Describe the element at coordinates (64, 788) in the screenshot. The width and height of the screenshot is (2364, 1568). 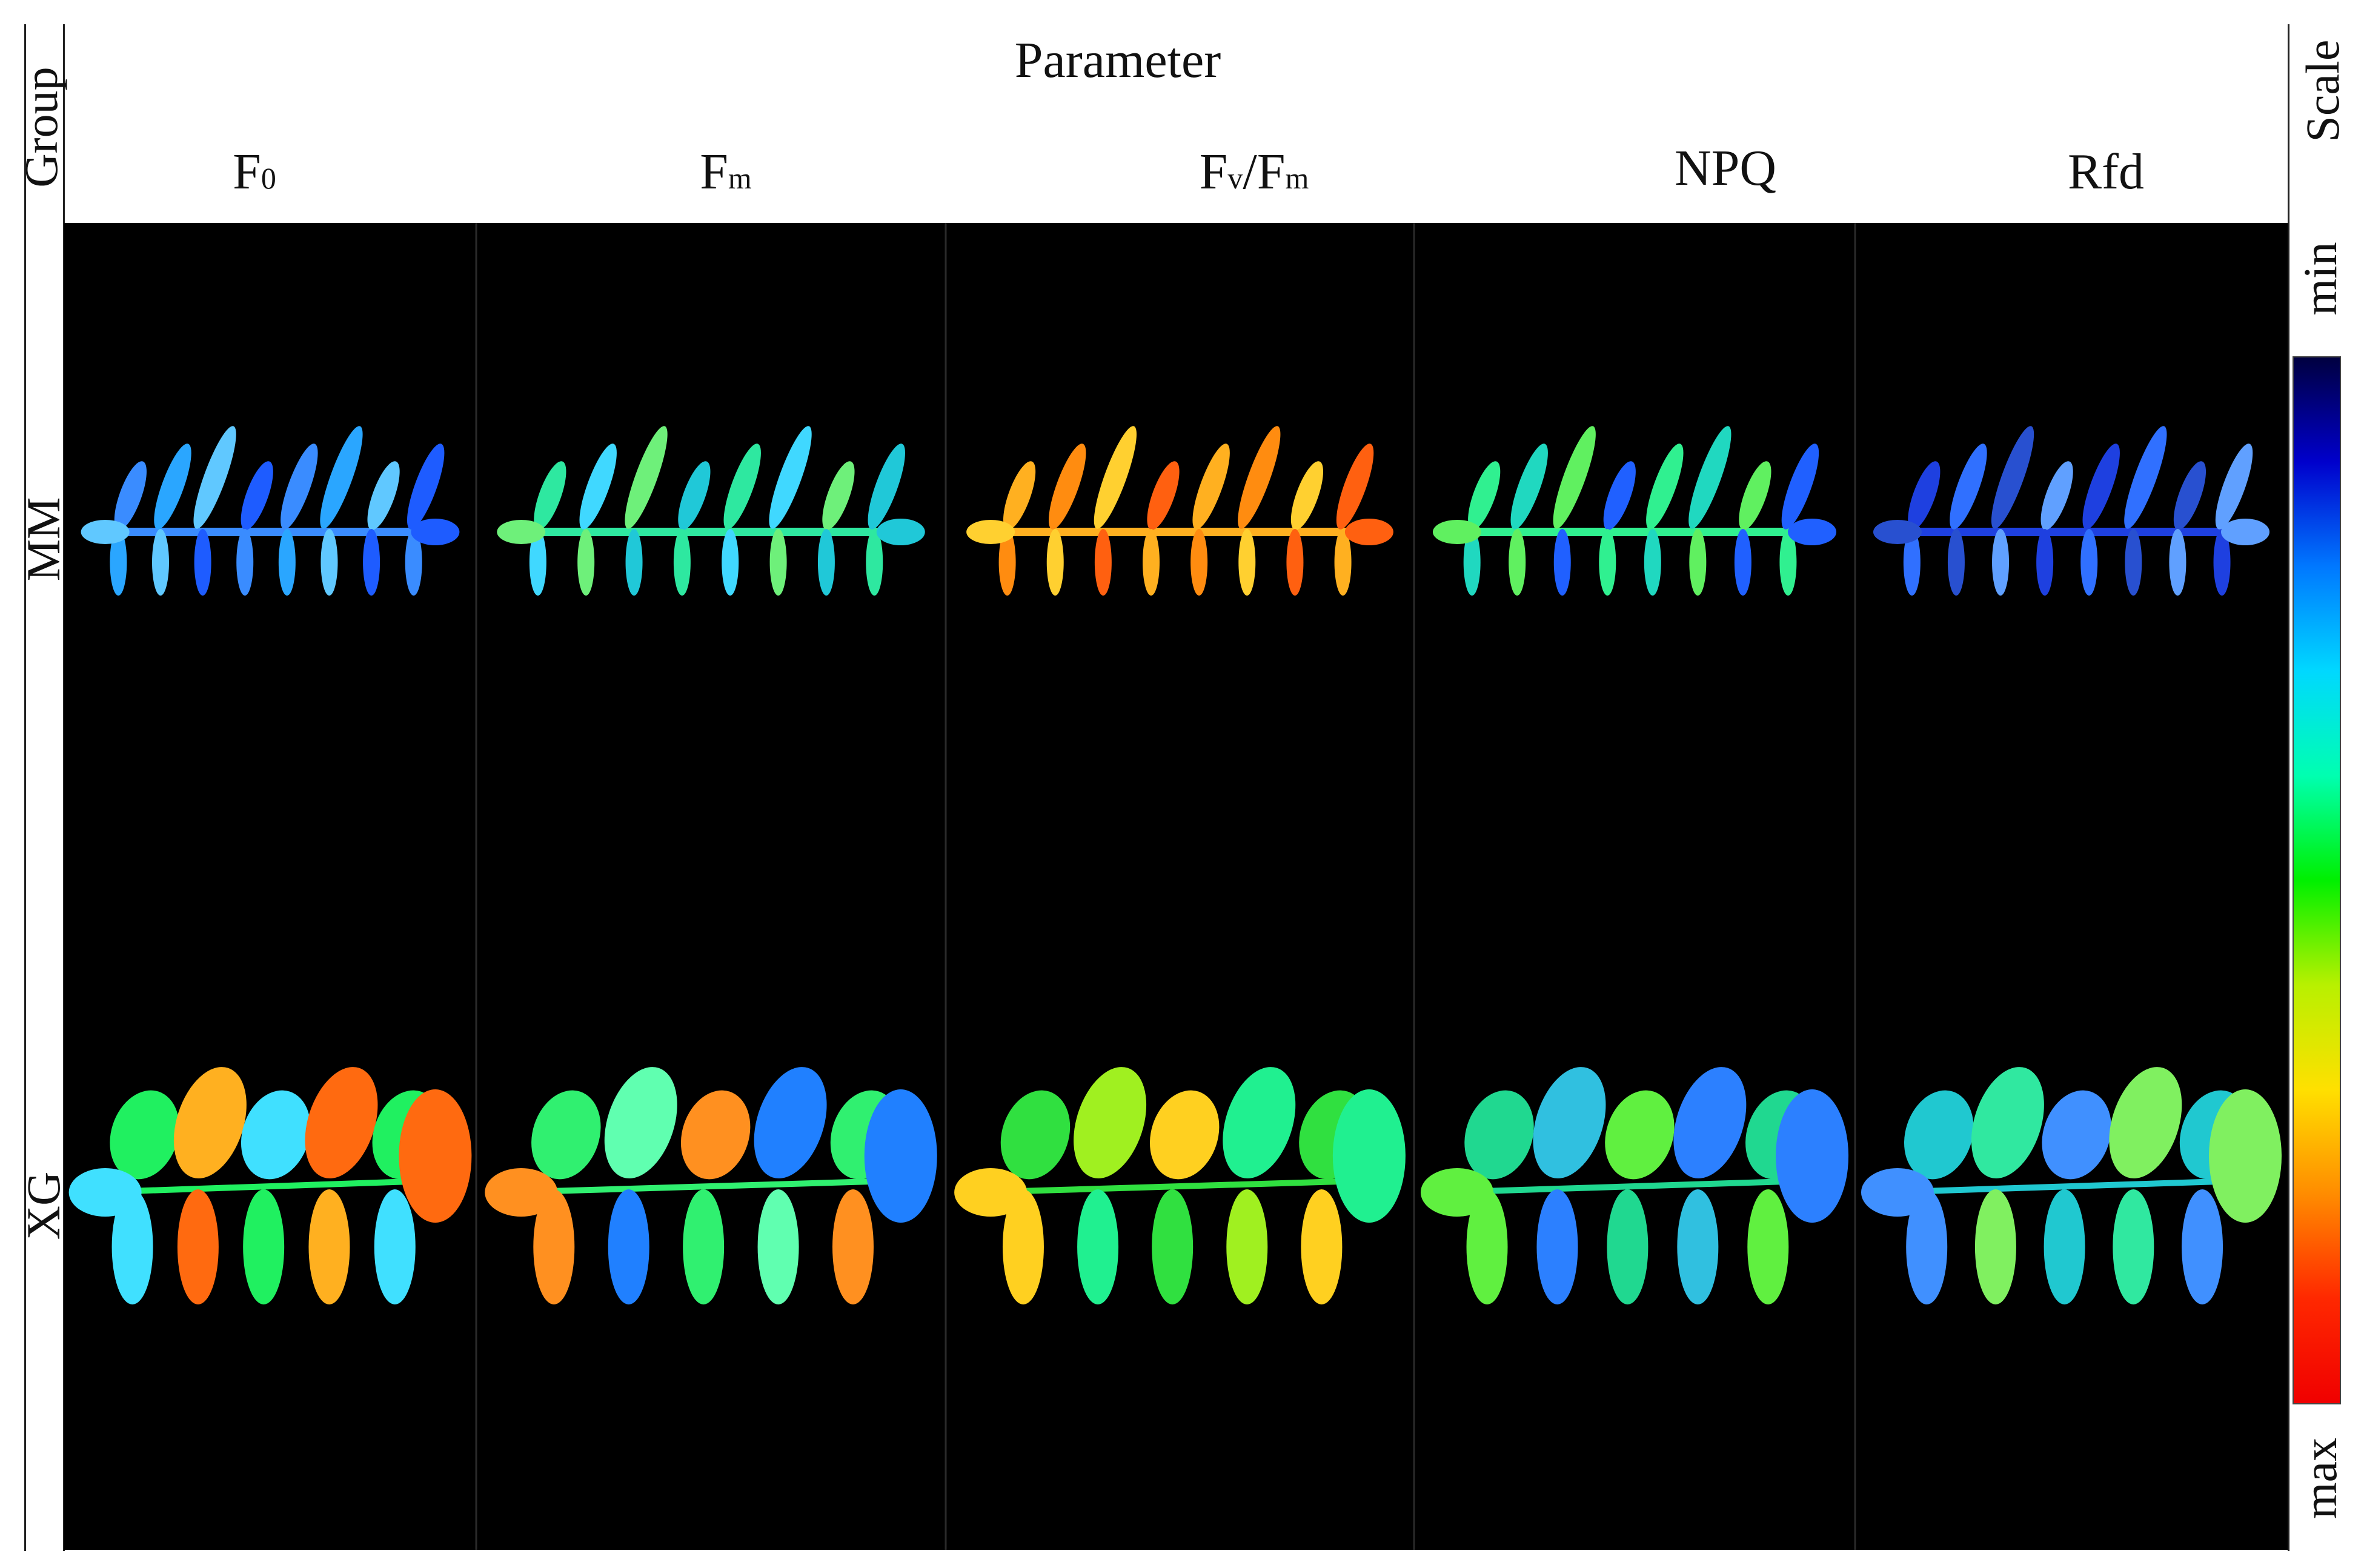
I see `left-panel-line` at that location.